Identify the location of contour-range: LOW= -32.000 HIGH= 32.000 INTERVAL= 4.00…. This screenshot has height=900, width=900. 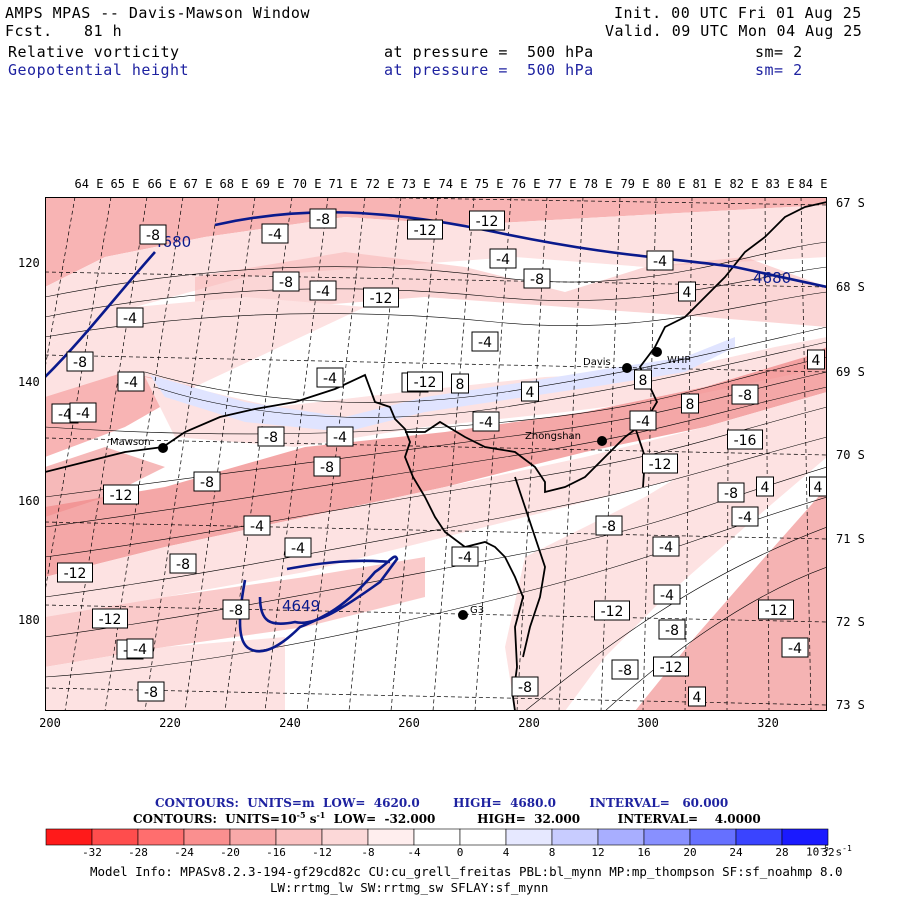
(543, 819).